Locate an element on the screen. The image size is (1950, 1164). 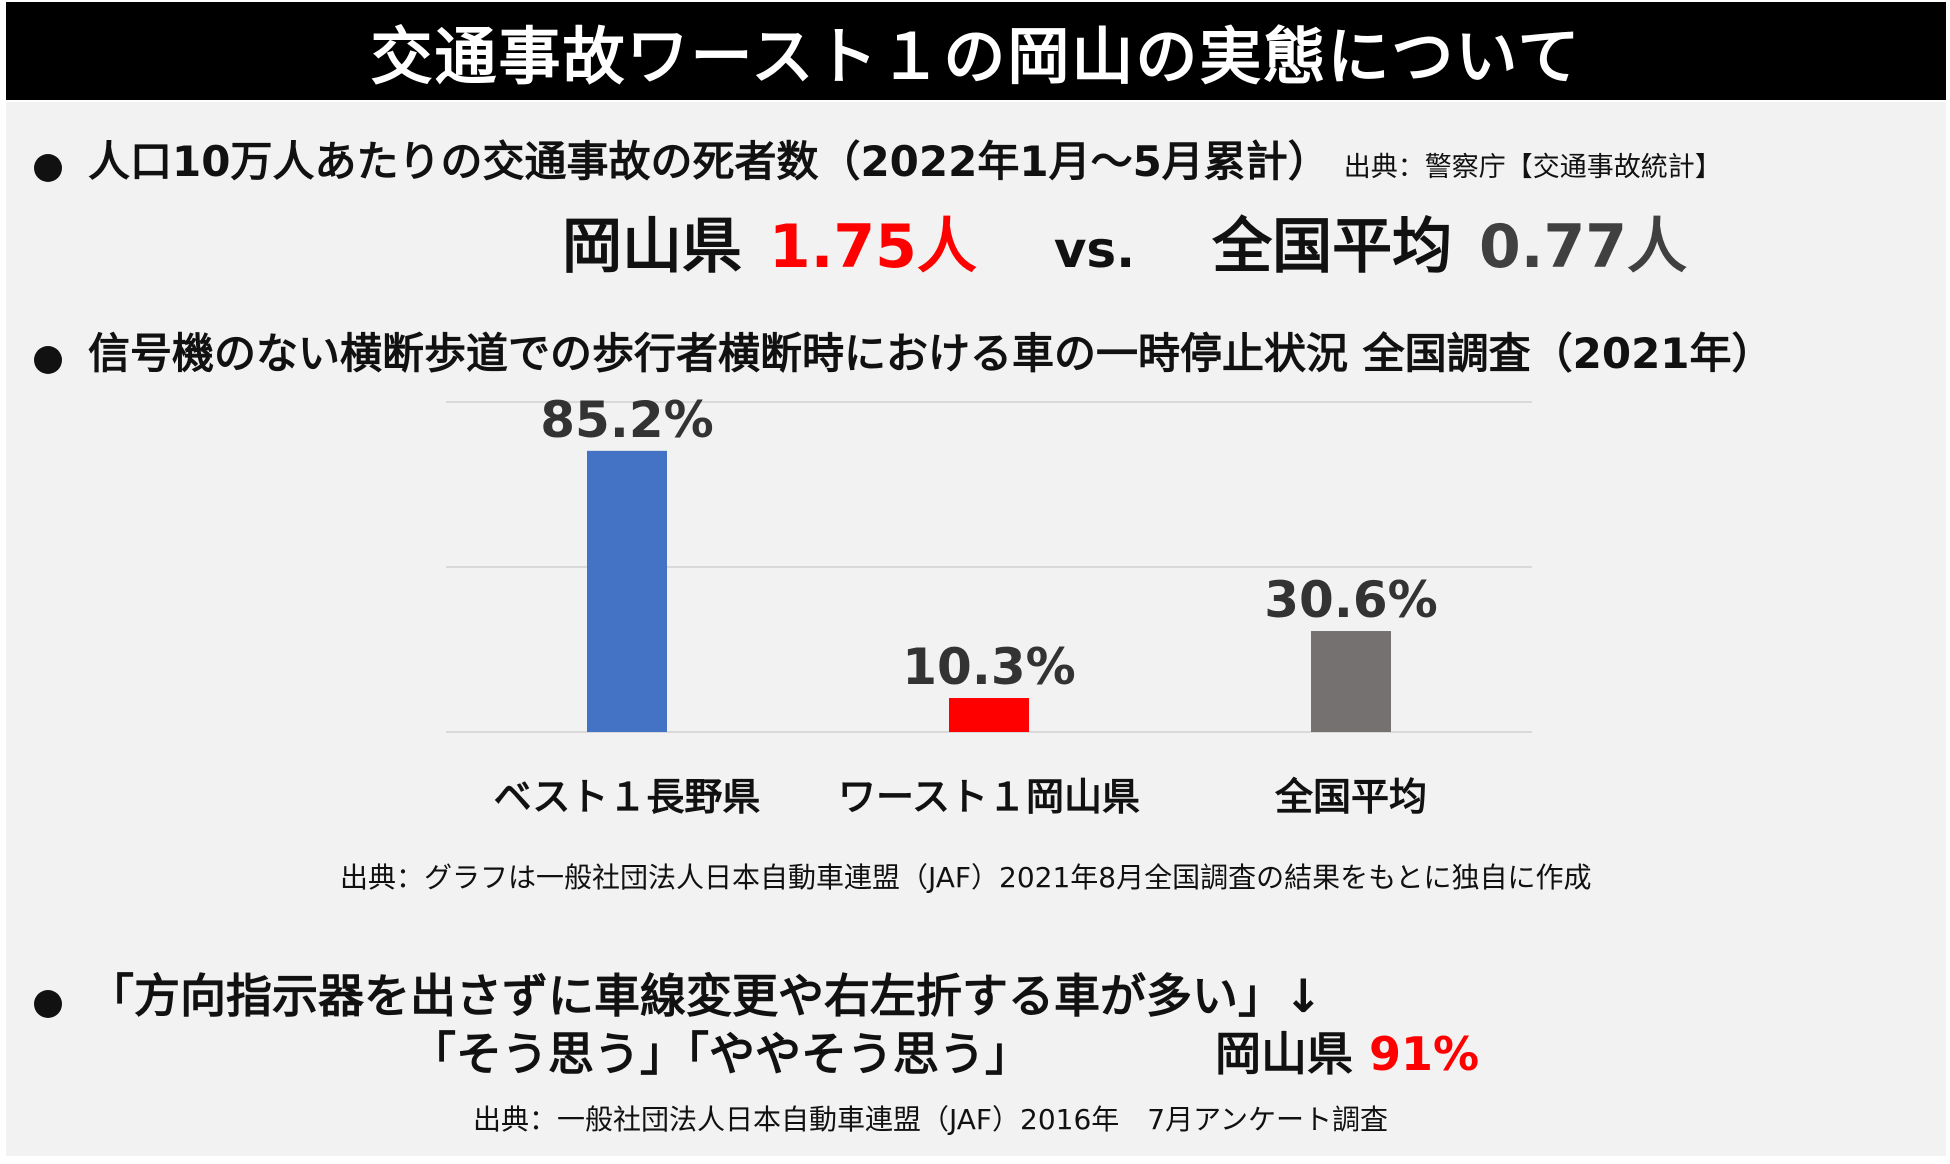
section1-heading: 人口10万人あたりの交通事故の死者数（2022年1月～5月累計） is located at coordinates (709, 161).